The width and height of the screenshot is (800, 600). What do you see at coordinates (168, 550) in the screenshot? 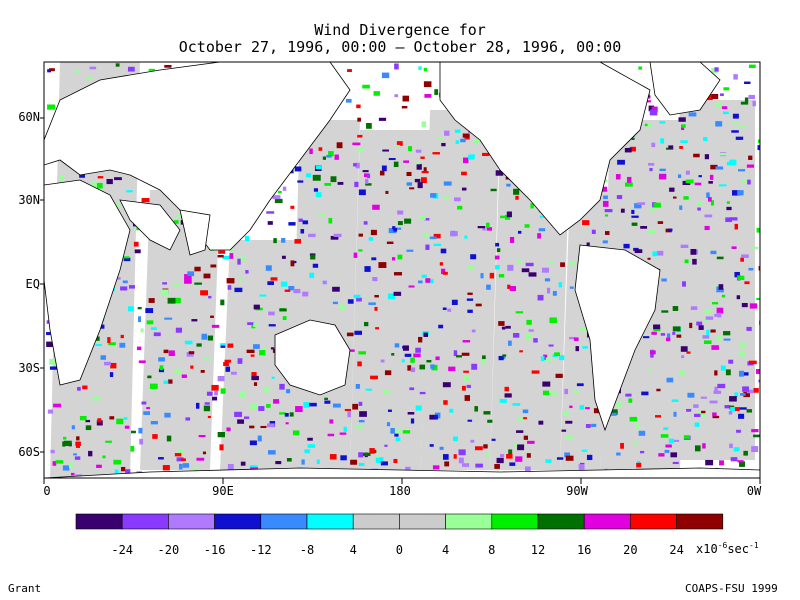
I see `color-legend-tick: -20` at bounding box center [168, 550].